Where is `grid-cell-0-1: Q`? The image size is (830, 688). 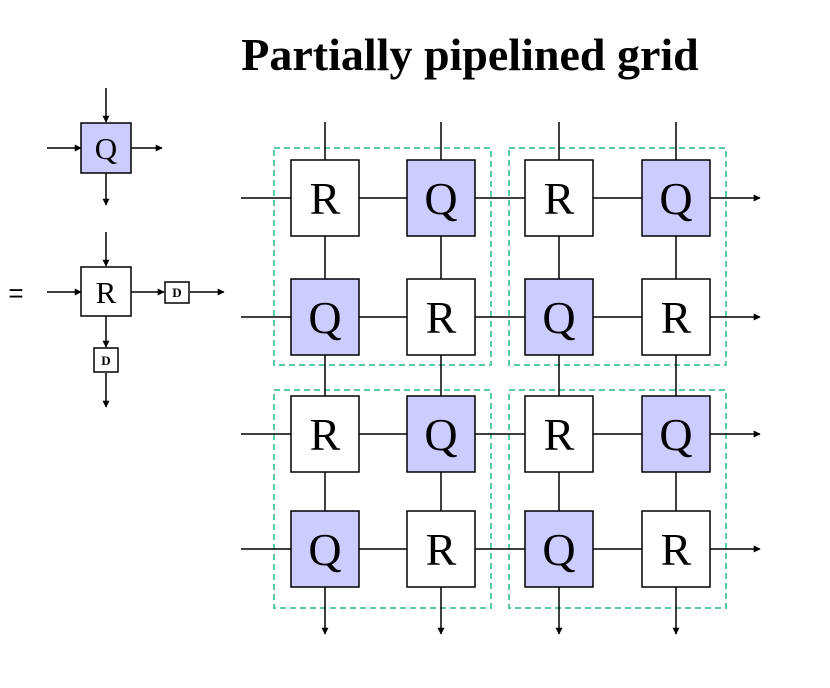
grid-cell-0-1: Q is located at coordinates (441, 198).